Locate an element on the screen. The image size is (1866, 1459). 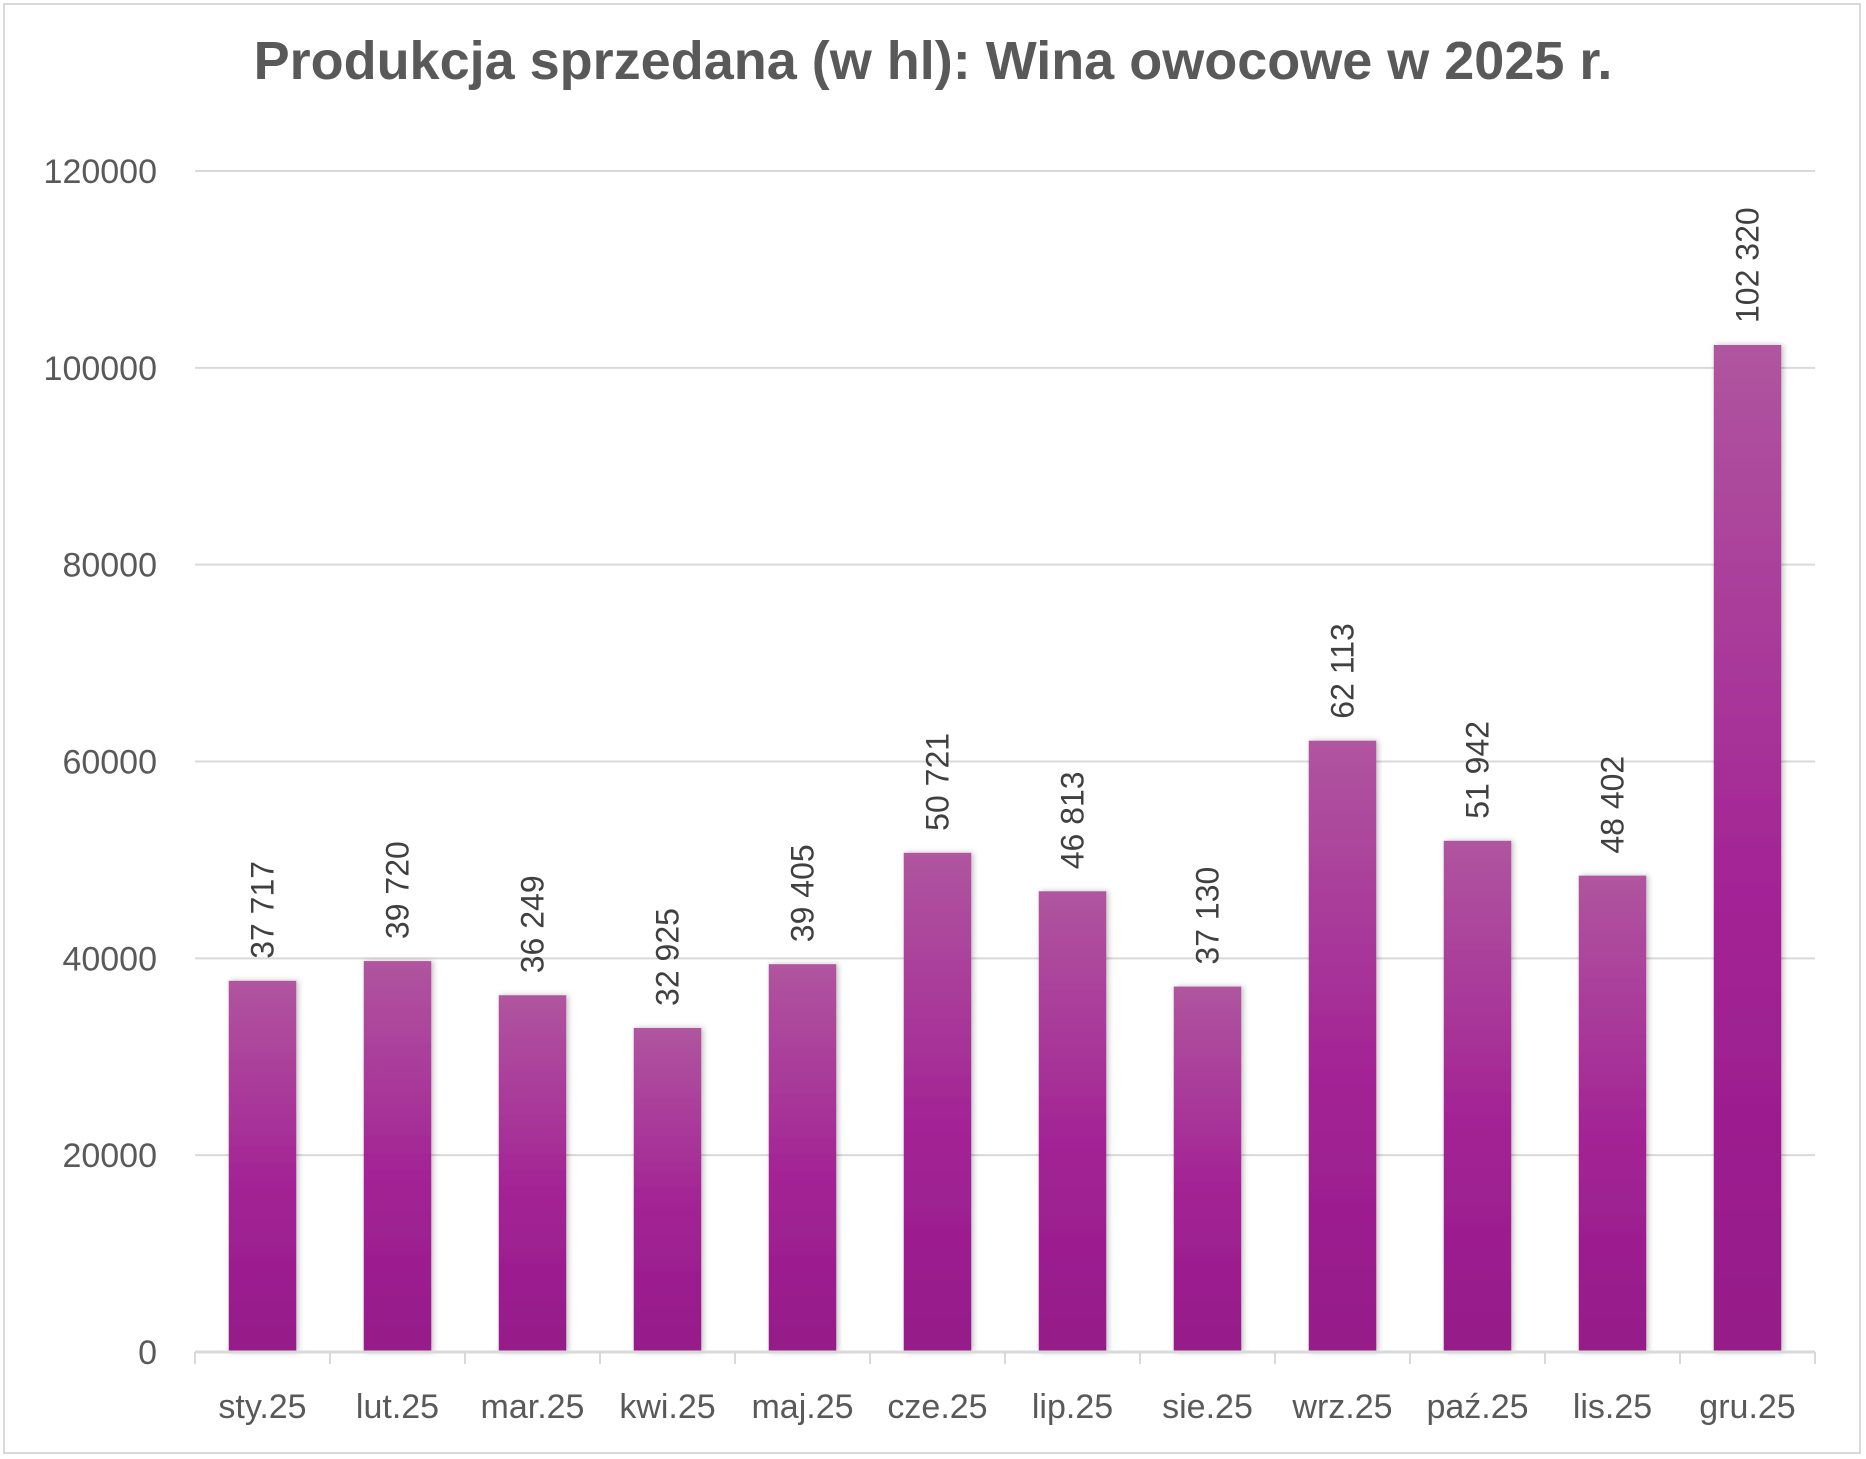
y-tick-label: 20000 is located at coordinates (109, 1156).